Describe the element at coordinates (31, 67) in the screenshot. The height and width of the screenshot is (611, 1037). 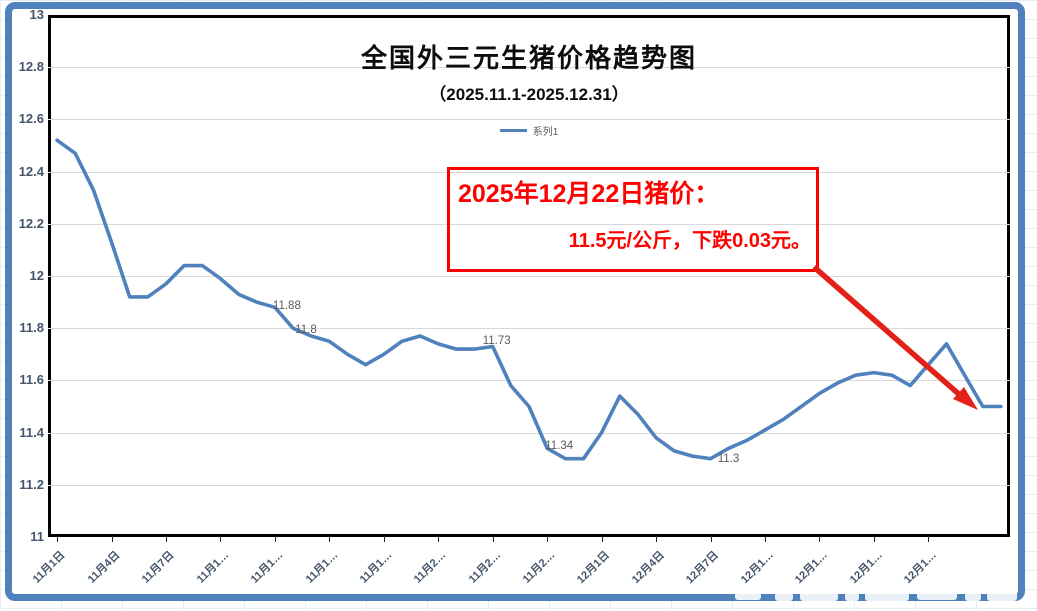
I see `y-axis-label: 12.8` at that location.